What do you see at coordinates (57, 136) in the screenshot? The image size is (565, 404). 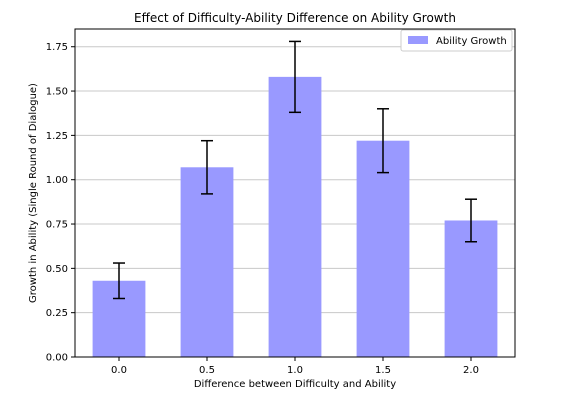 I see `y-tick-label: 1.25` at bounding box center [57, 136].